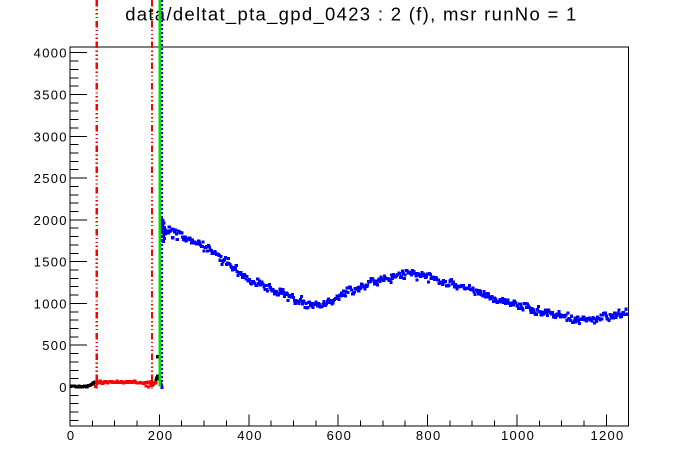  Describe the element at coordinates (429, 435) in the screenshot. I see `svg-text: 800` at that location.